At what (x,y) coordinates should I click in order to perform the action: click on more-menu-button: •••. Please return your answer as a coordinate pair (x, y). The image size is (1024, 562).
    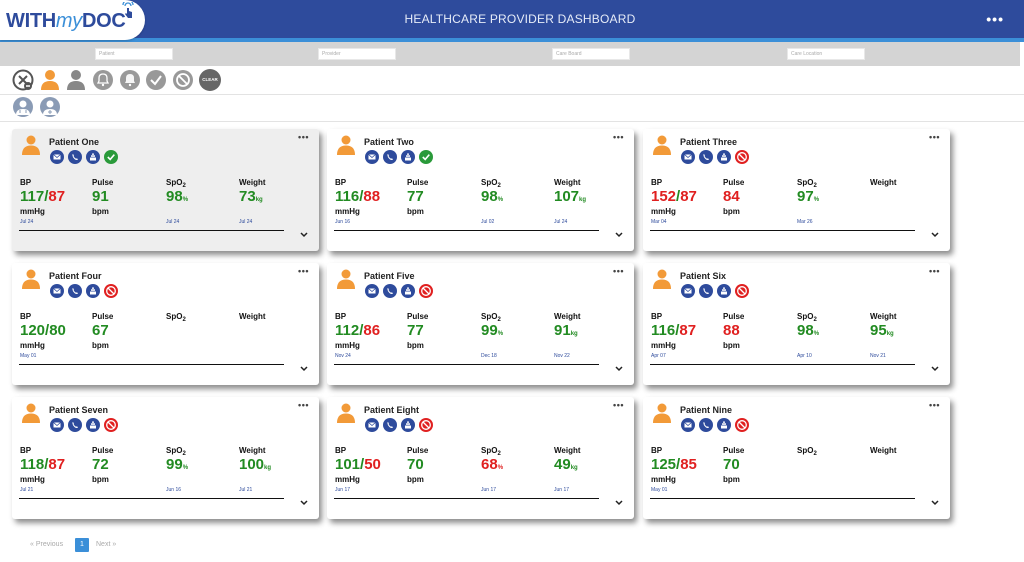
    Looking at the image, I should click on (995, 19).